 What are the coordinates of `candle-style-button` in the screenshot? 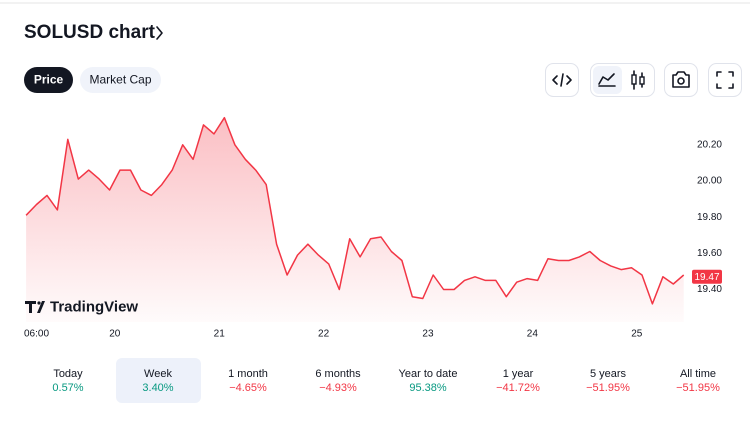 It's located at (638, 80).